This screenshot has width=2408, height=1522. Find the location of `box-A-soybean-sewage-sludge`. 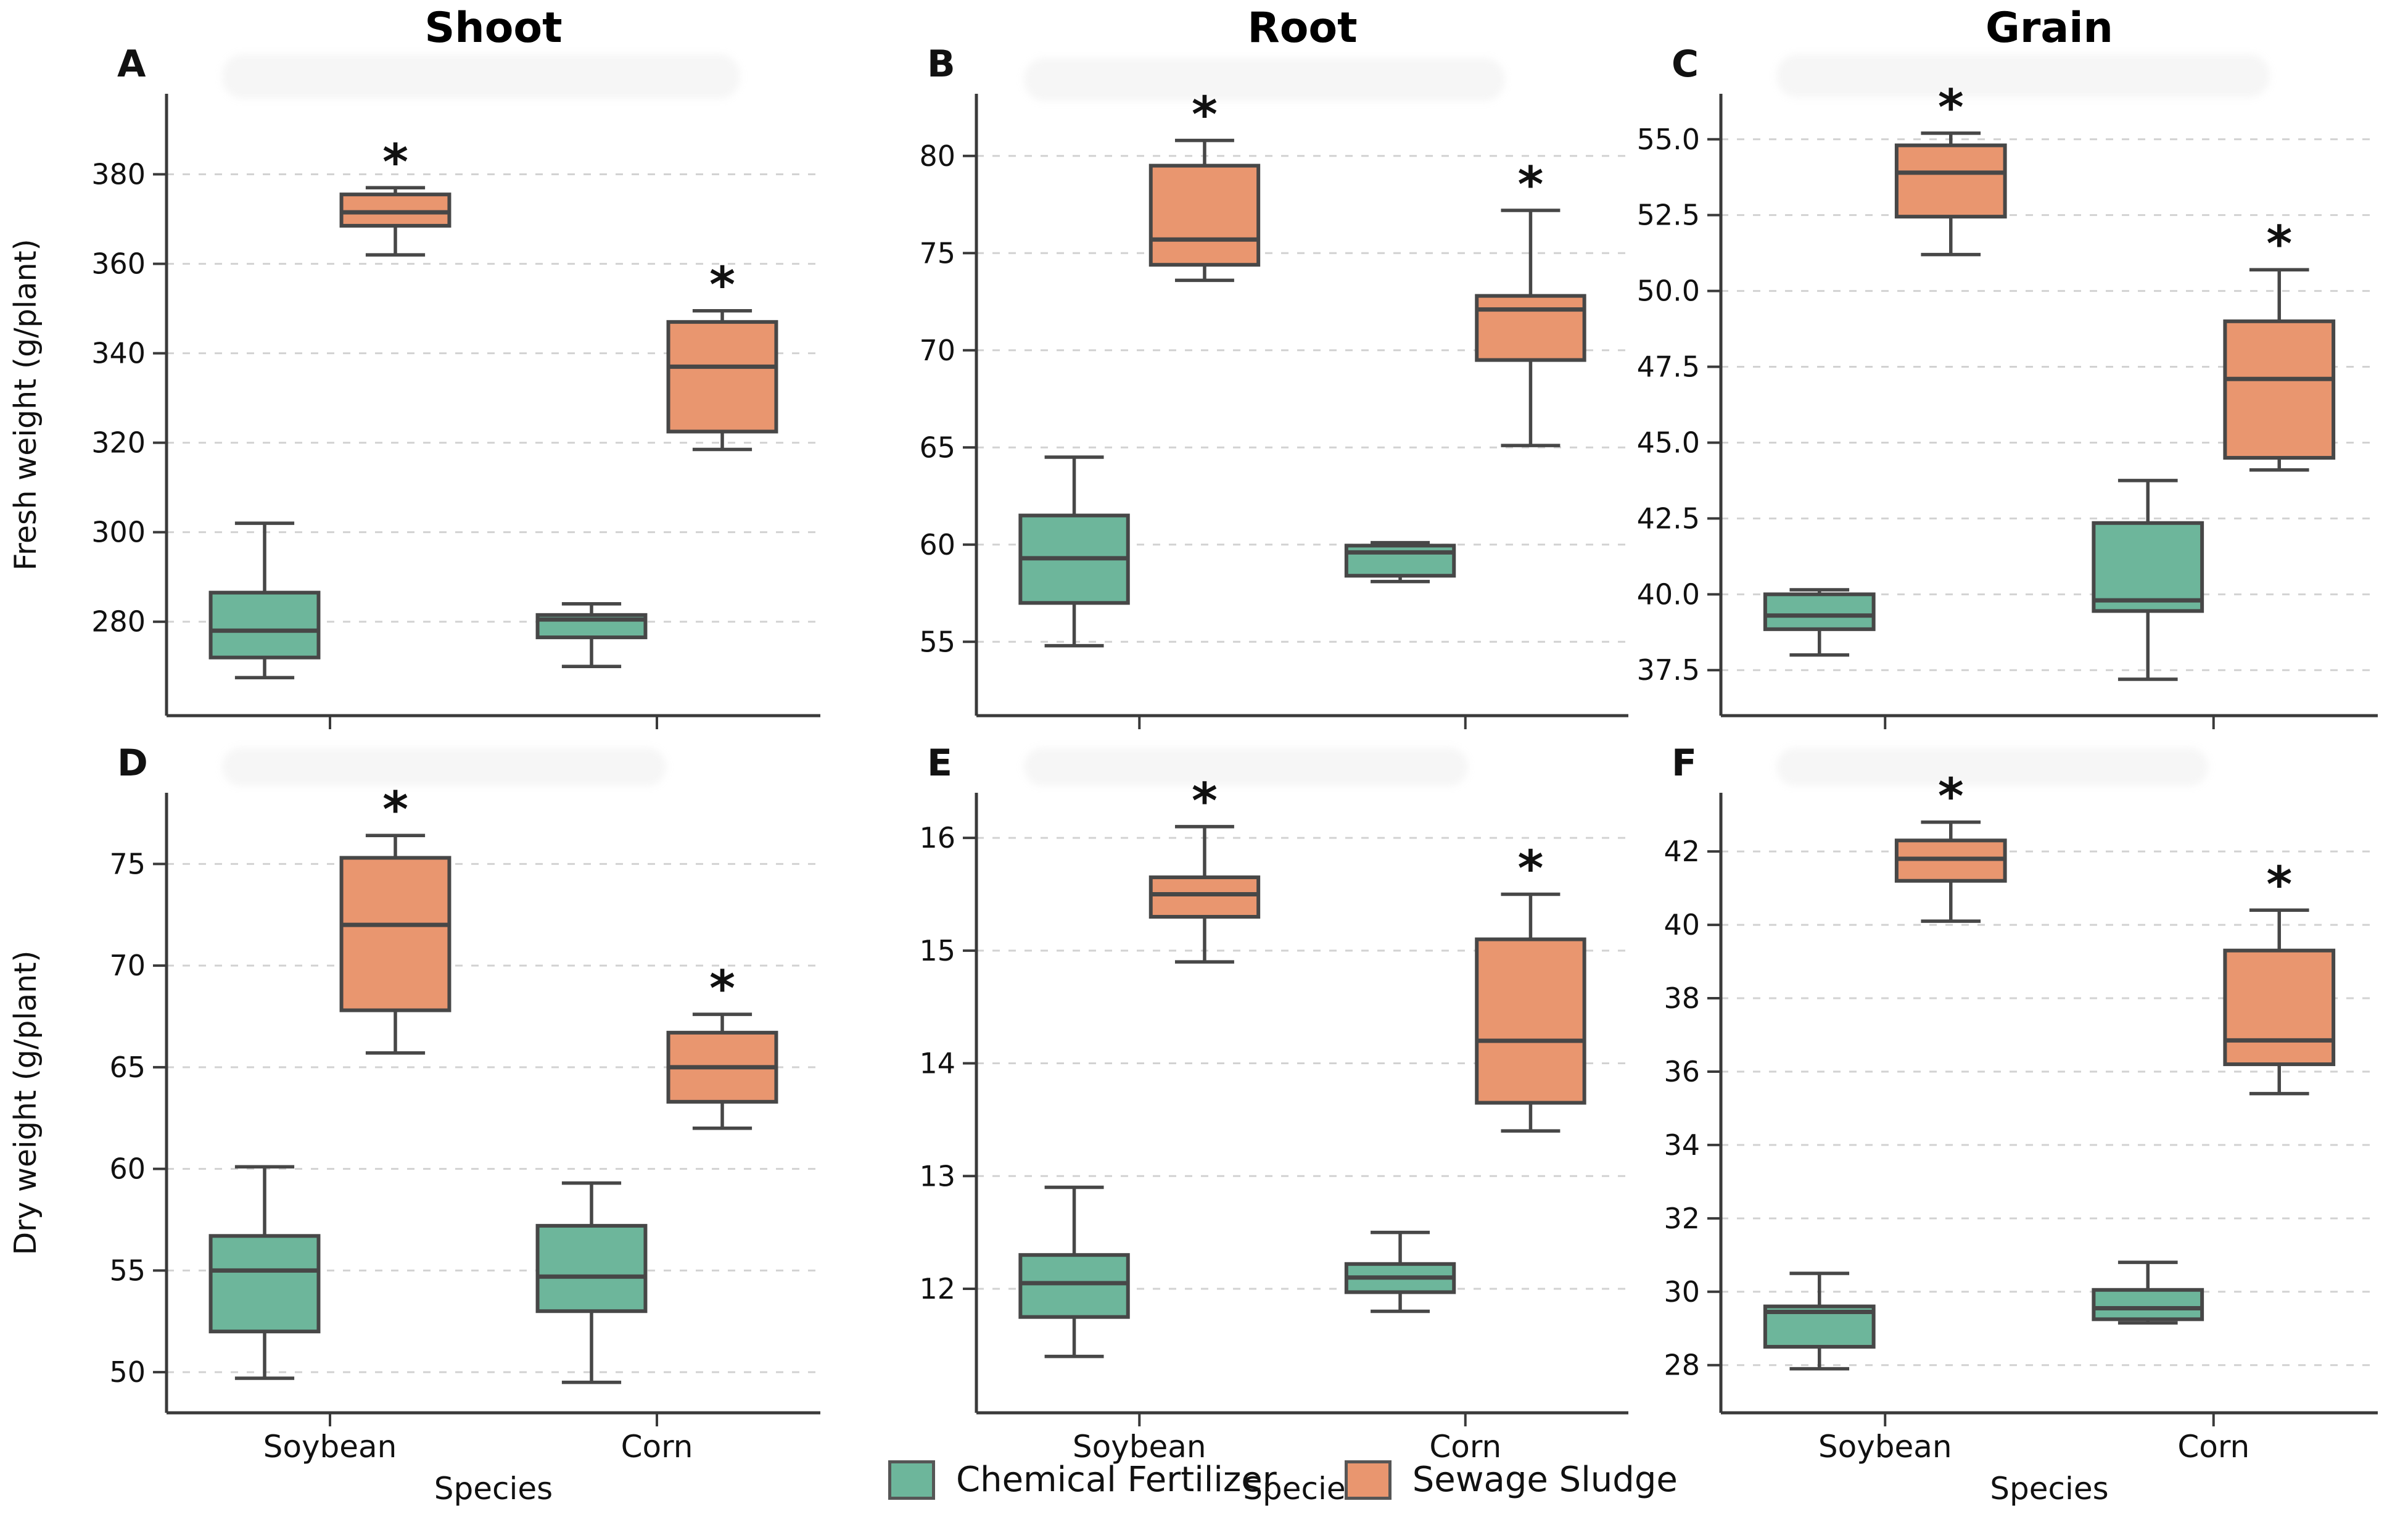

box-A-soybean-sewage-sludge is located at coordinates (395, 210).